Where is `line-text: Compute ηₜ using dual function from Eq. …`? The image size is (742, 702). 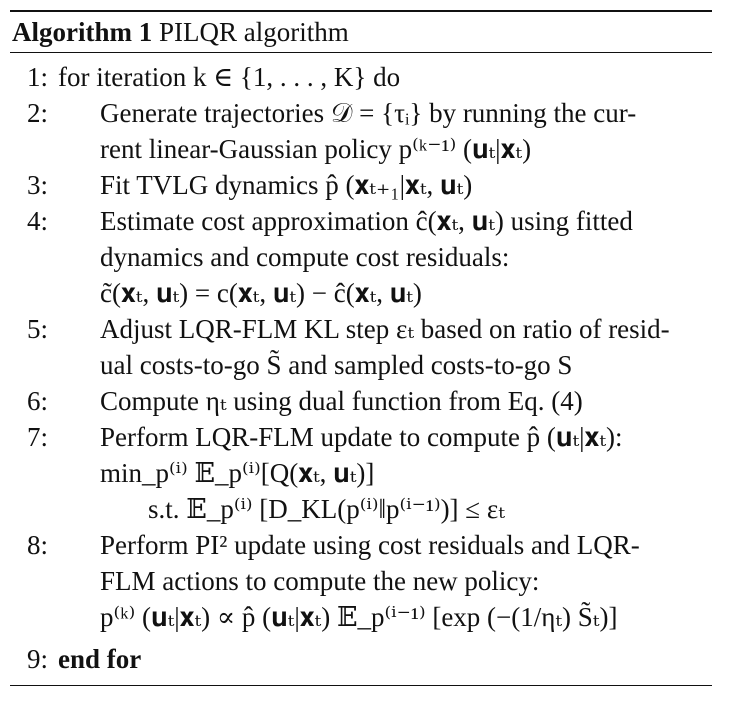
line-text: Compute ηₜ using dual function from Eq. … is located at coordinates (341, 401).